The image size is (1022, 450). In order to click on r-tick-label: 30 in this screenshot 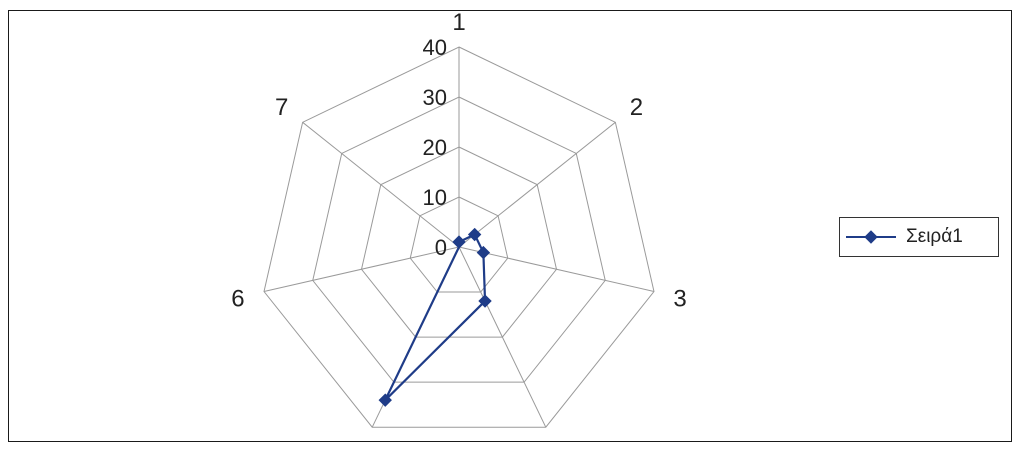, I will do `click(435, 97)`.